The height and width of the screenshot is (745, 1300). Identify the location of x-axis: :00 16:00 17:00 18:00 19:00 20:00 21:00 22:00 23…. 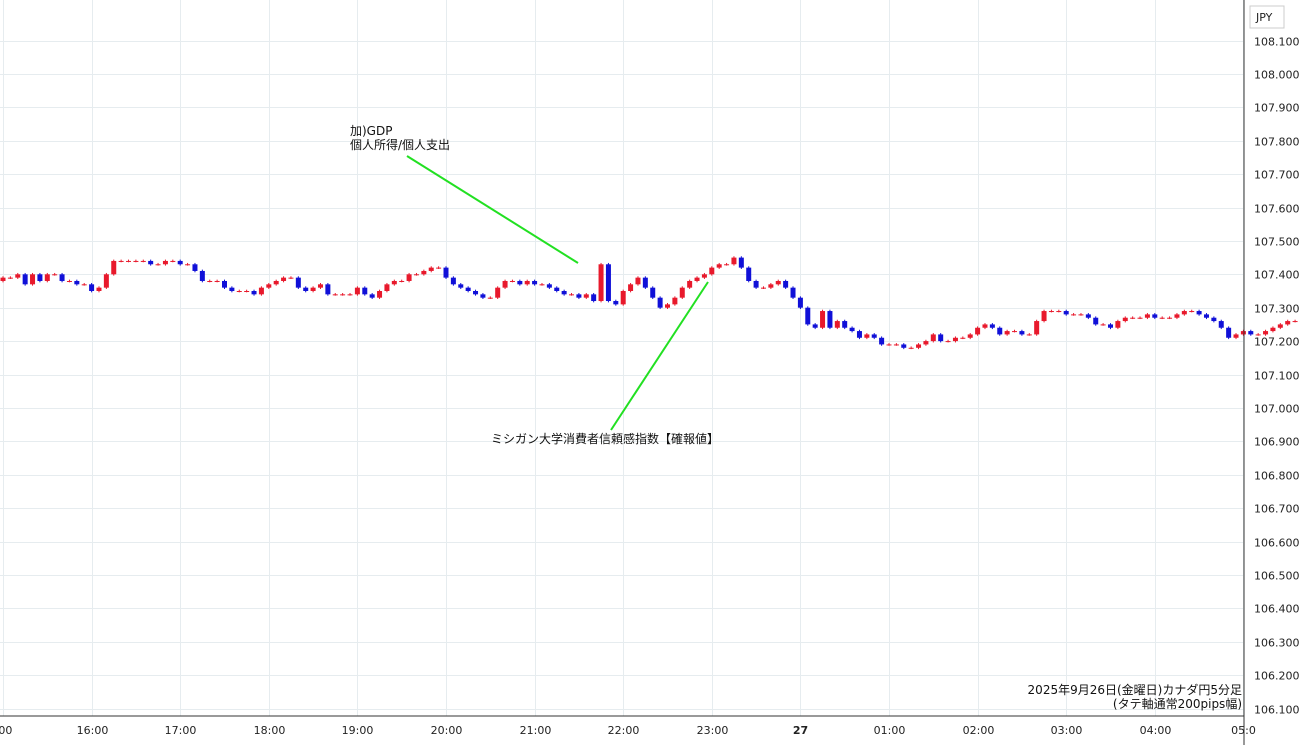
(628, 730).